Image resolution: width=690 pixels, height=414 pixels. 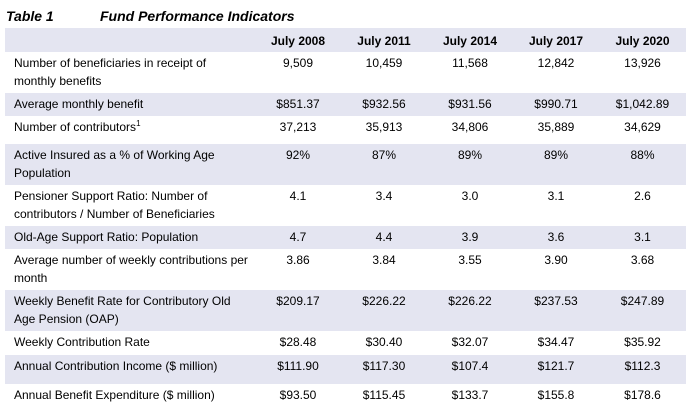 I want to click on table-cell: $112.3, so click(x=642, y=369).